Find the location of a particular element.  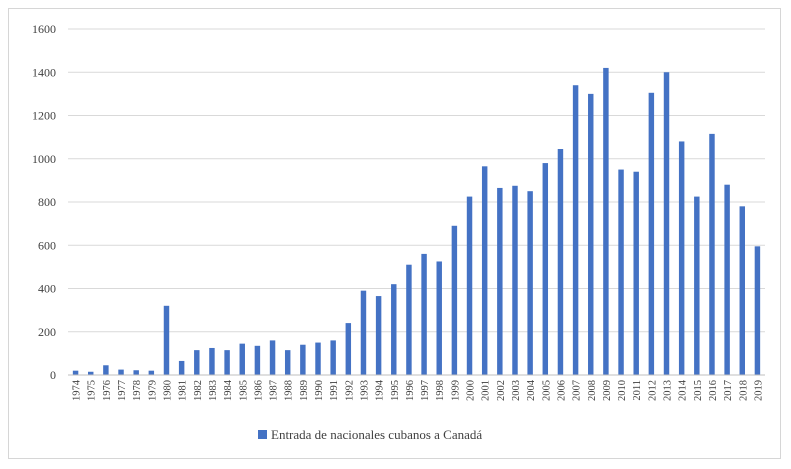

bar-2016 is located at coordinates (712, 254).